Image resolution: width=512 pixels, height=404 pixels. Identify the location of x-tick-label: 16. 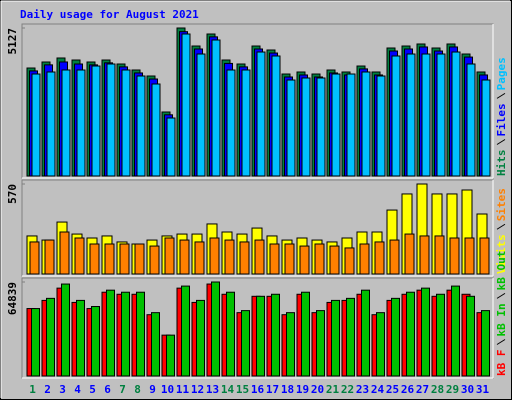
(258, 389).